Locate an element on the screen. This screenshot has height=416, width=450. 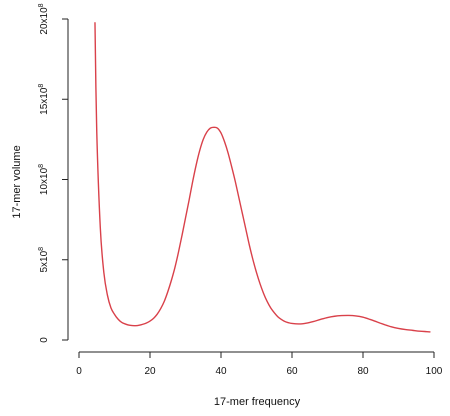
x-tick-label: 40 is located at coordinates (221, 371).